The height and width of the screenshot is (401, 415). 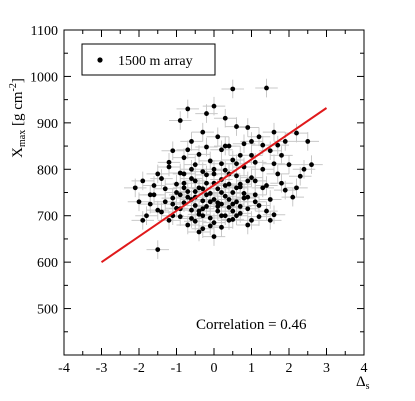 What do you see at coordinates (361, 382) in the screenshot?
I see `x-axis-label-main: Δ` at bounding box center [361, 382].